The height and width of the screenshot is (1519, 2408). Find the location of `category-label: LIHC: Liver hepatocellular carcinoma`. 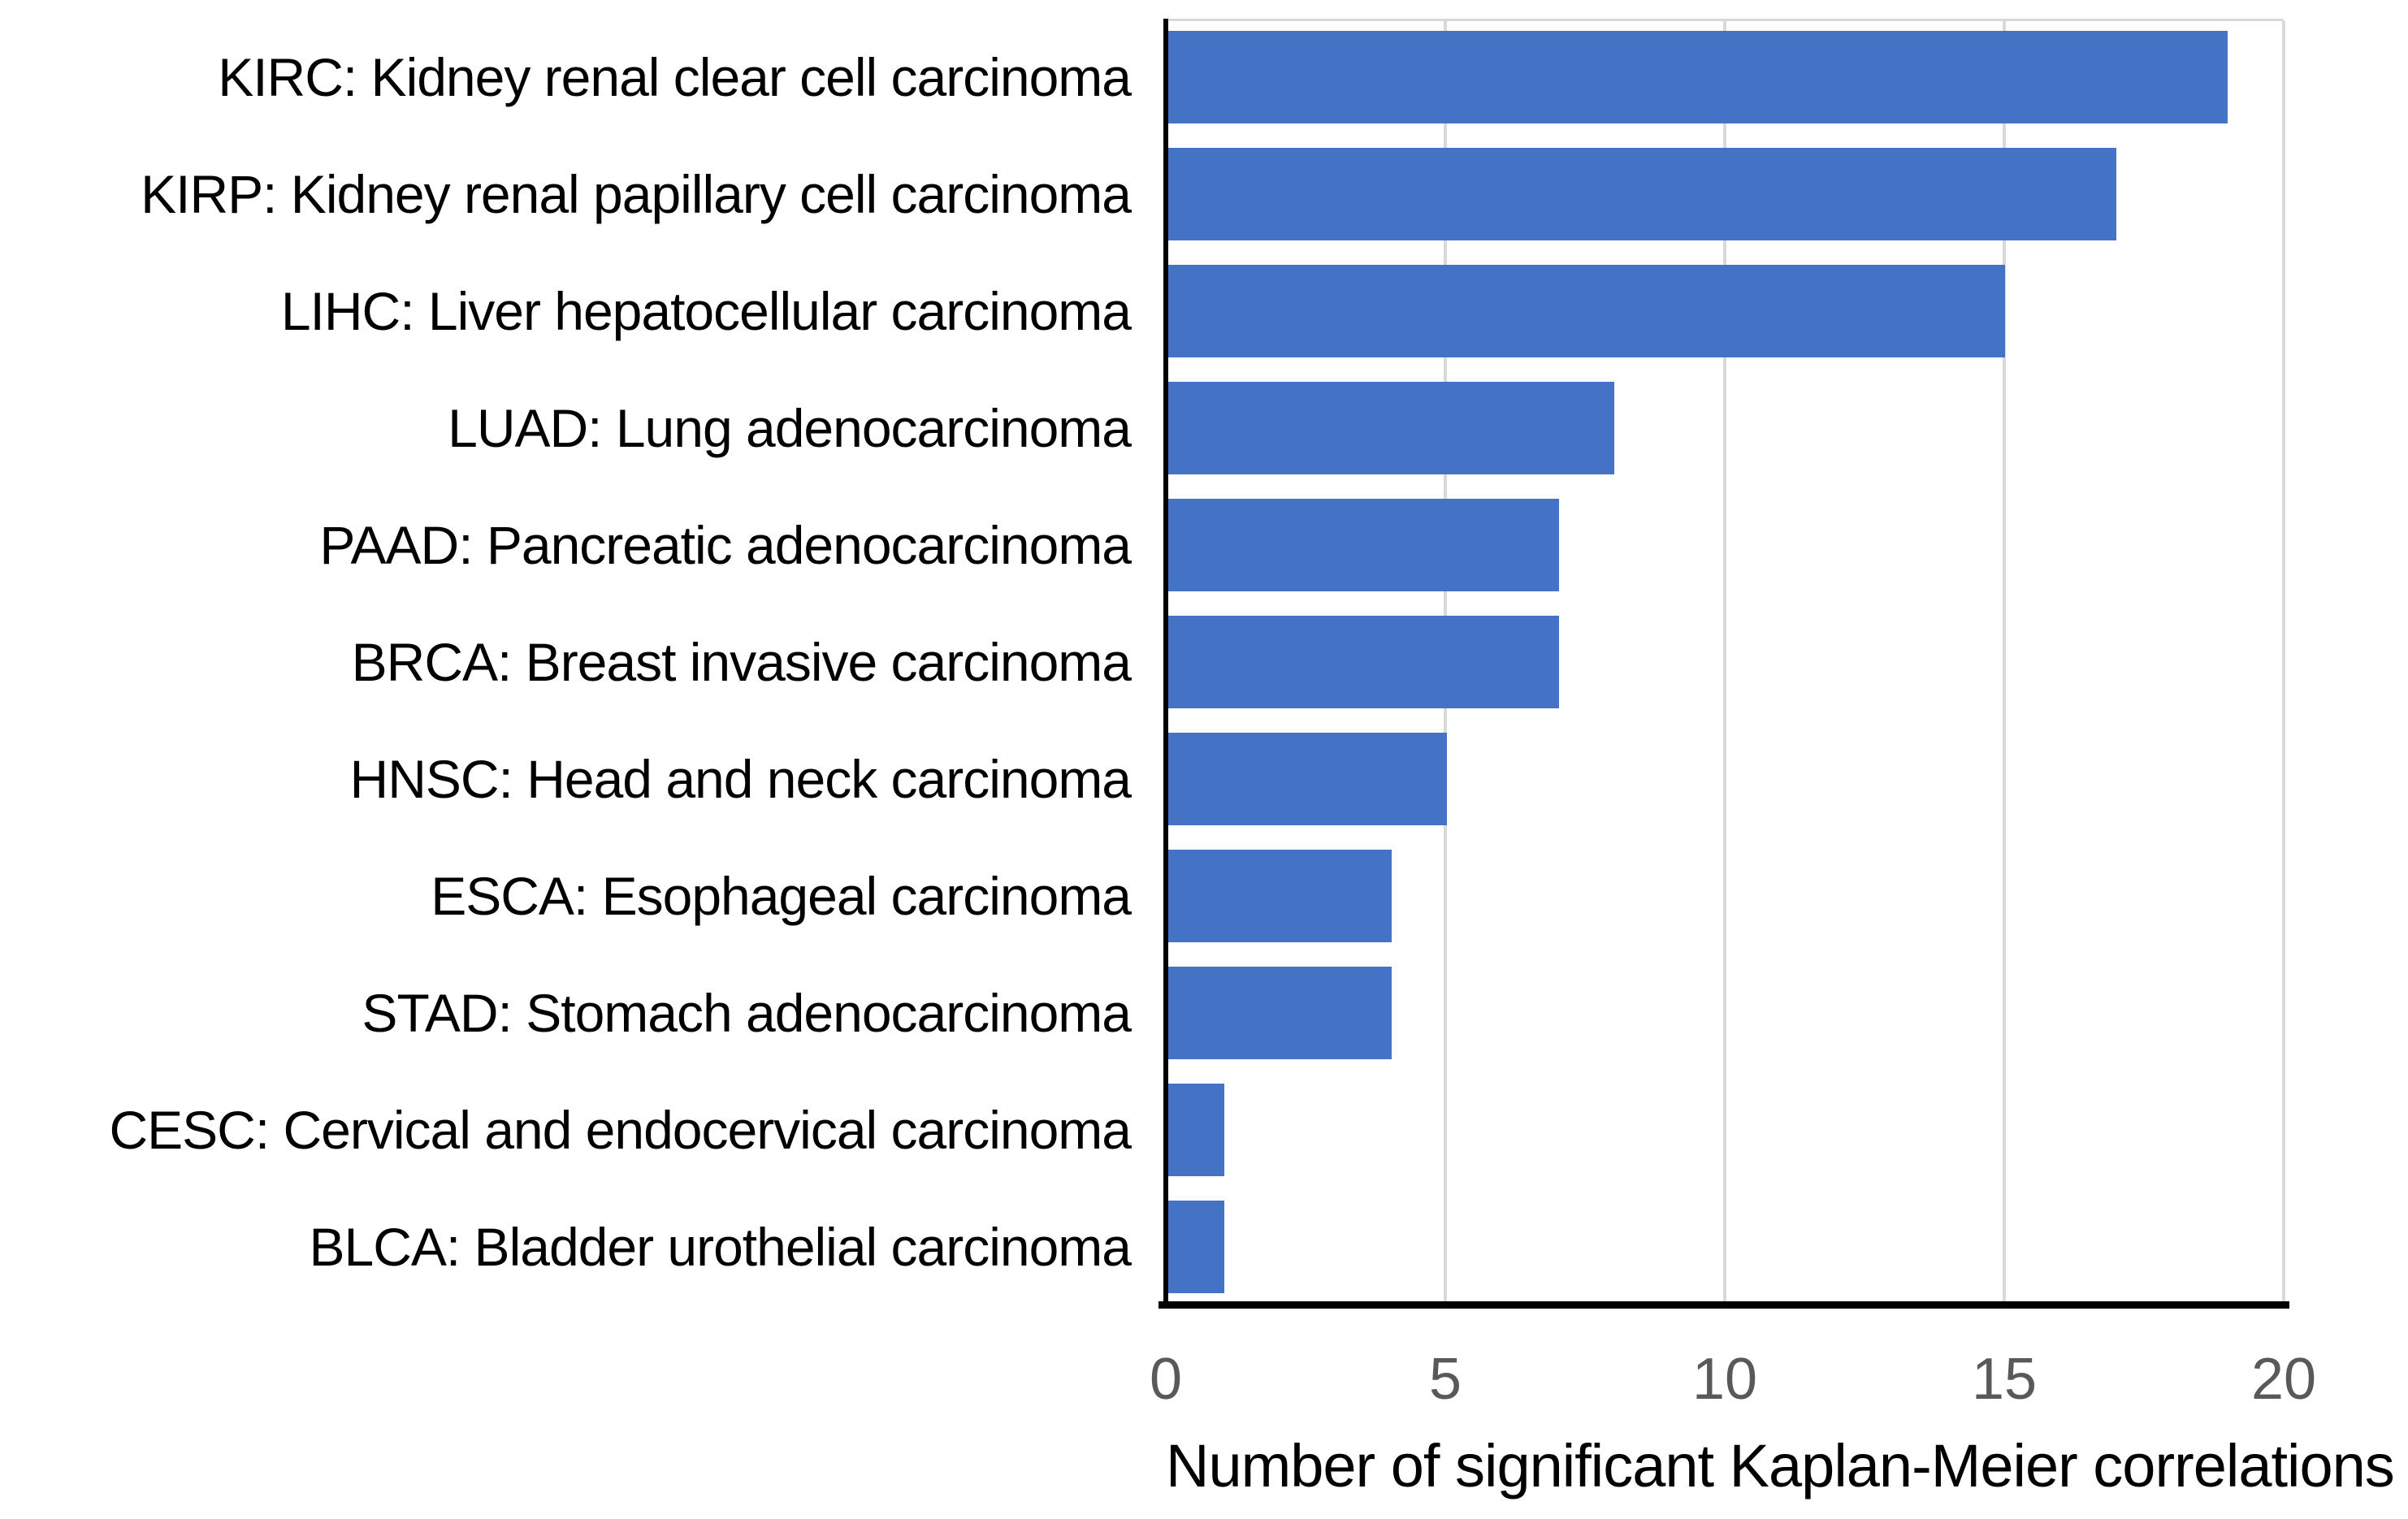

category-label: LIHC: Liver hepatocellular carcinoma is located at coordinates (706, 311).